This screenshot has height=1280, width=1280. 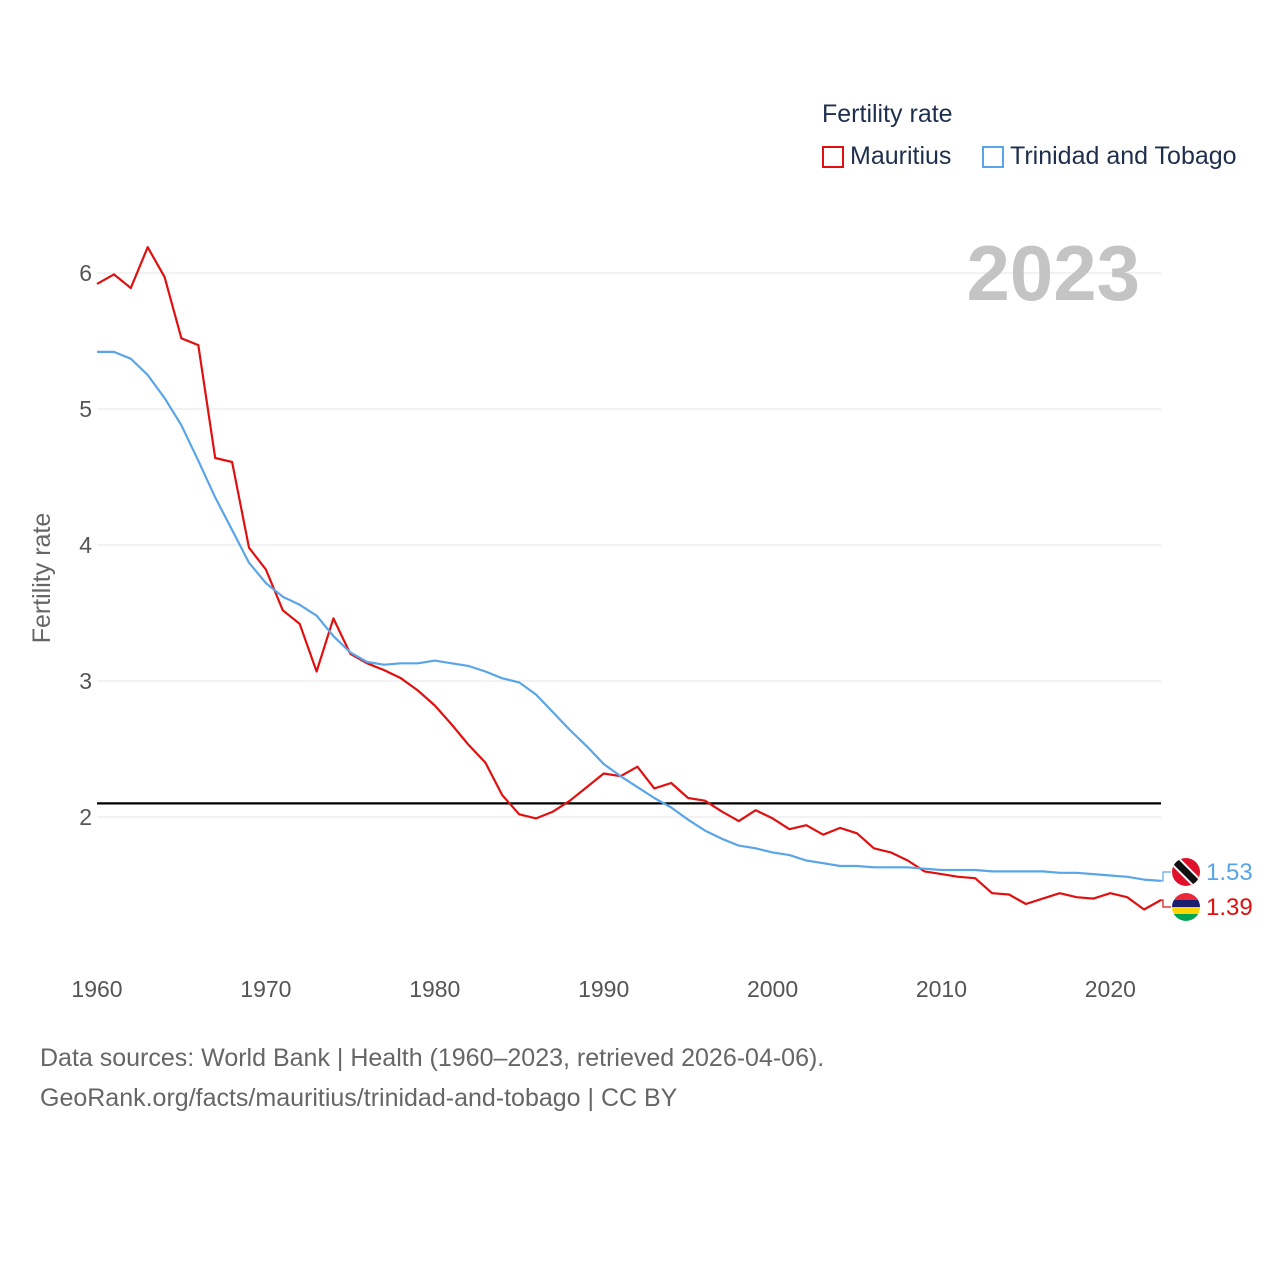 I want to click on y-tick-label: 5, so click(x=85, y=409).